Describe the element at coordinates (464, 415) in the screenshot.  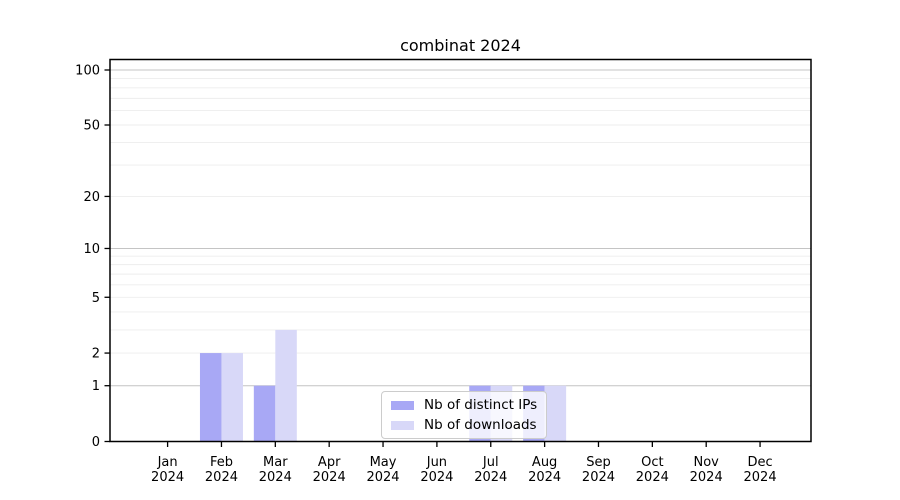
I see `legend: Nb of distinct IPs Nb of downloads` at that location.